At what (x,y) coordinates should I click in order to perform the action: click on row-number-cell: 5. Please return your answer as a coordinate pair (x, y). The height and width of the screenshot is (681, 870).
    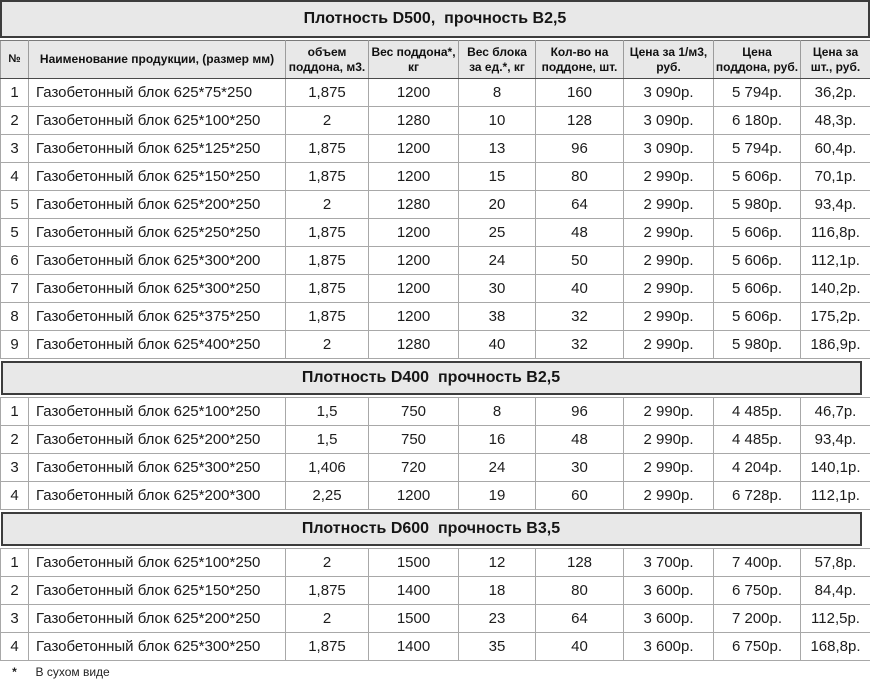
    Looking at the image, I should click on (14, 232).